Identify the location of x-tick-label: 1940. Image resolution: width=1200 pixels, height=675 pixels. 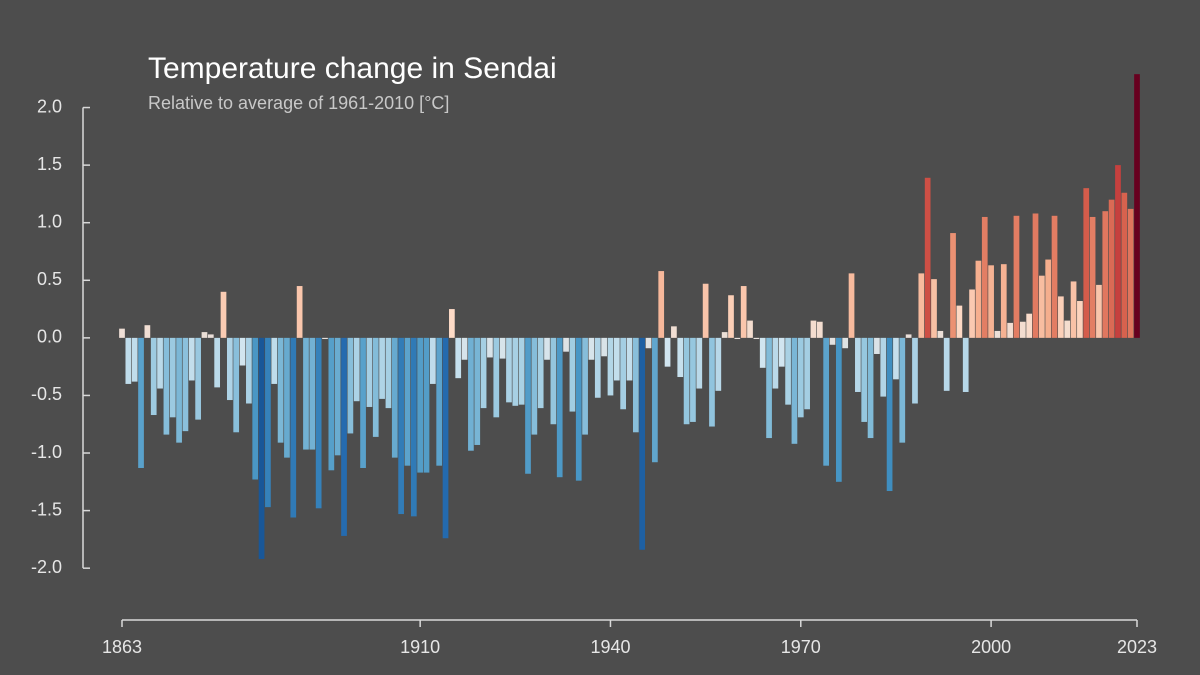
(610, 647).